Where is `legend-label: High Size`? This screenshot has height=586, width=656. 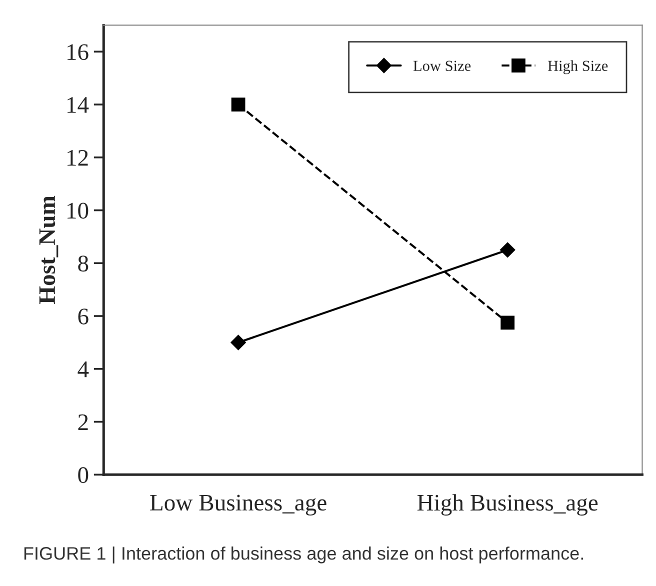 legend-label: High Size is located at coordinates (578, 67).